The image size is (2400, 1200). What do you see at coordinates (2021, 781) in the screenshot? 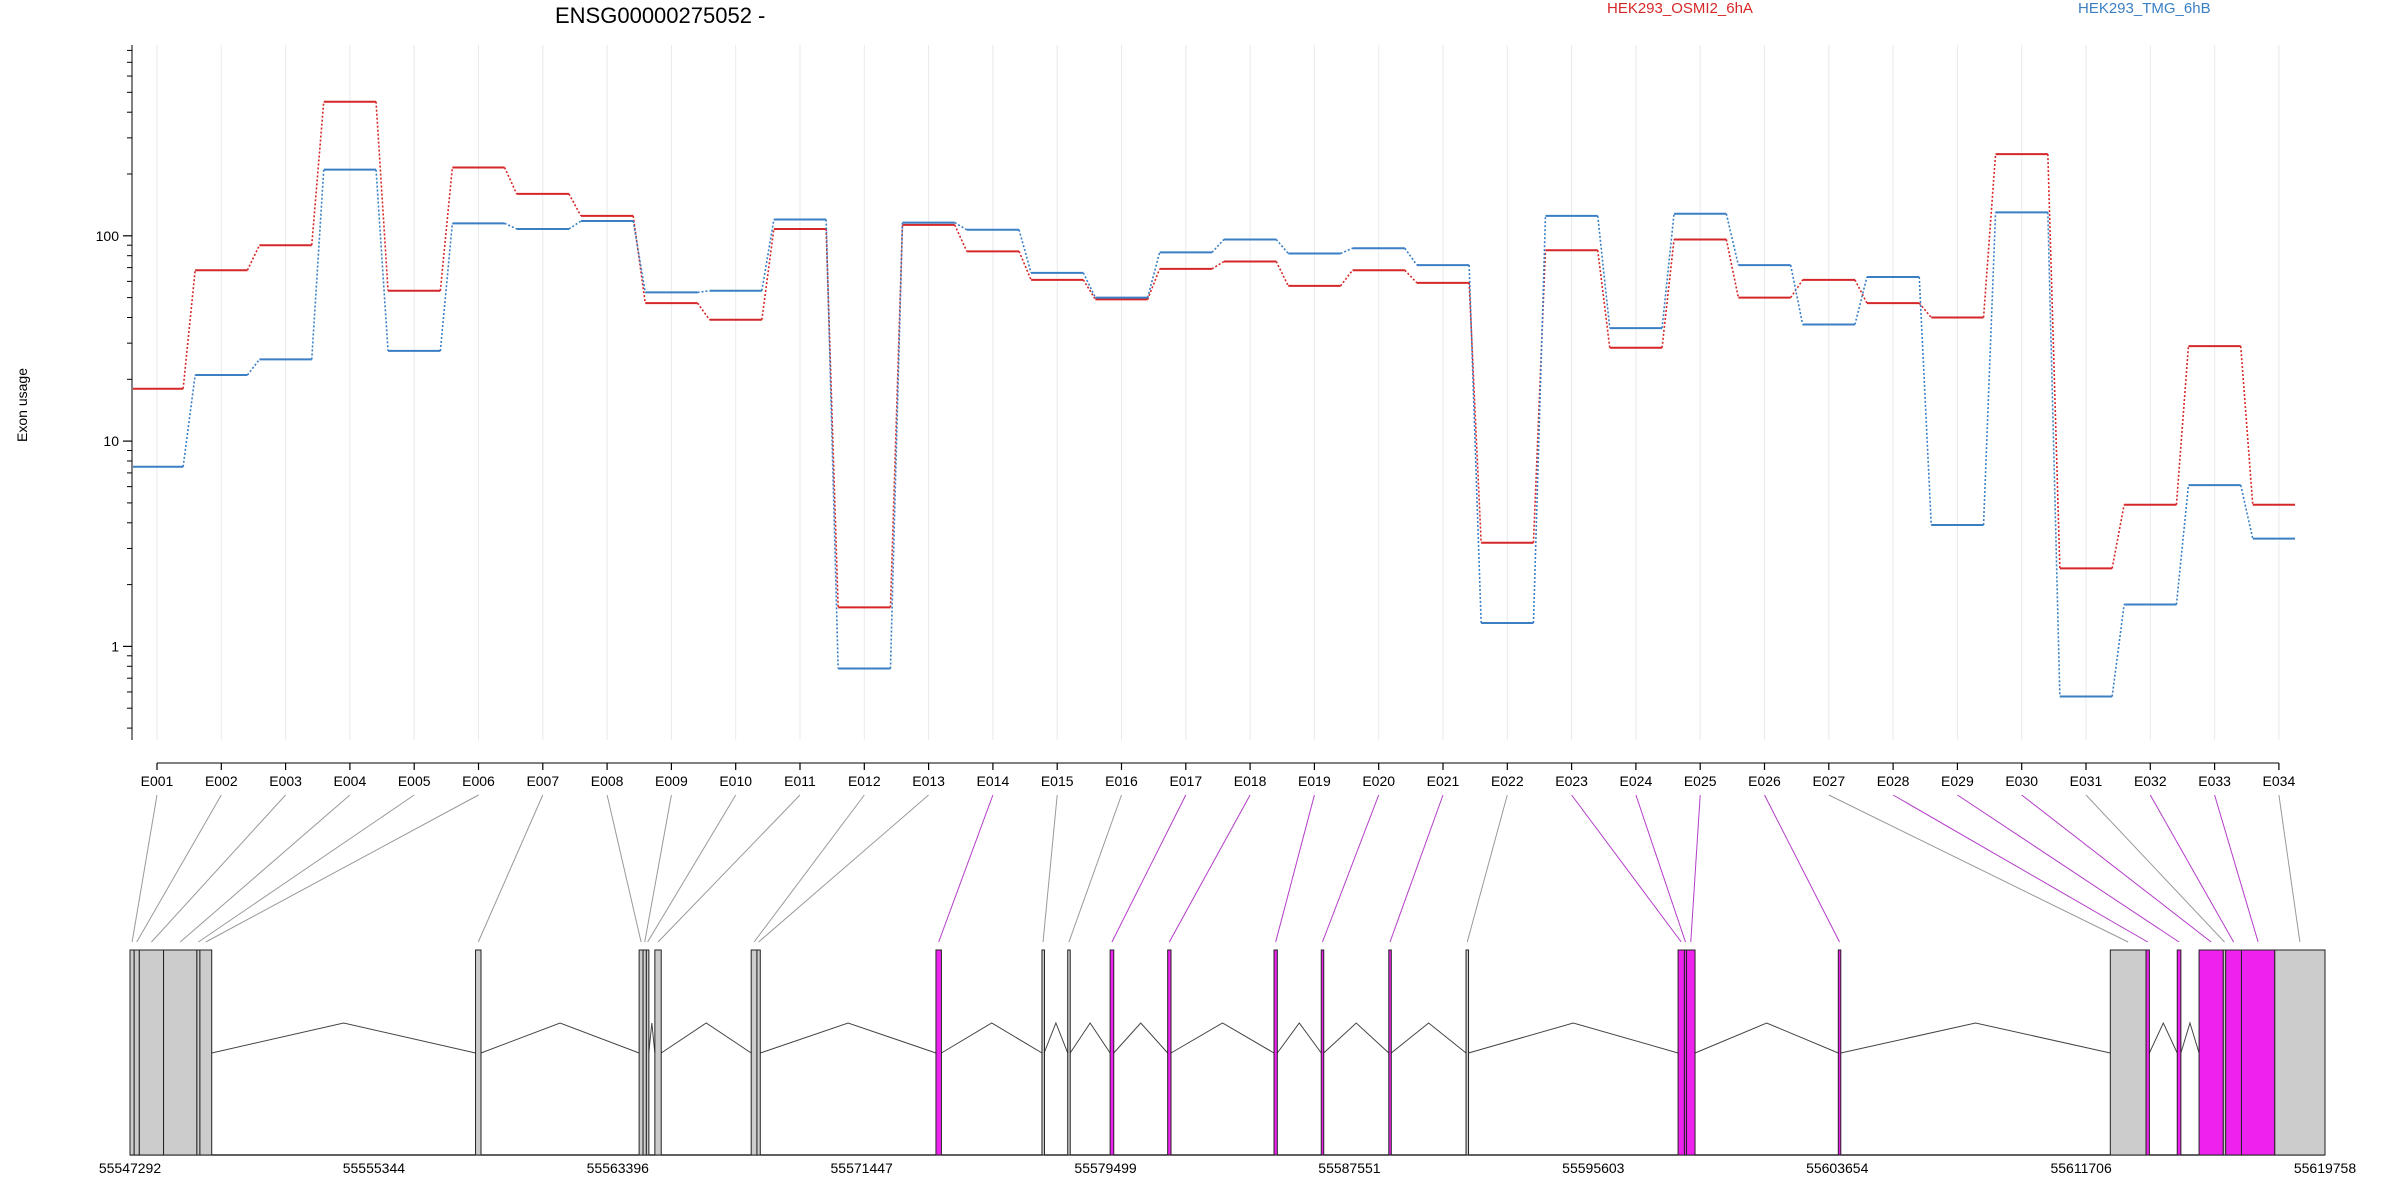
I see `x-tick-label: E030` at bounding box center [2021, 781].